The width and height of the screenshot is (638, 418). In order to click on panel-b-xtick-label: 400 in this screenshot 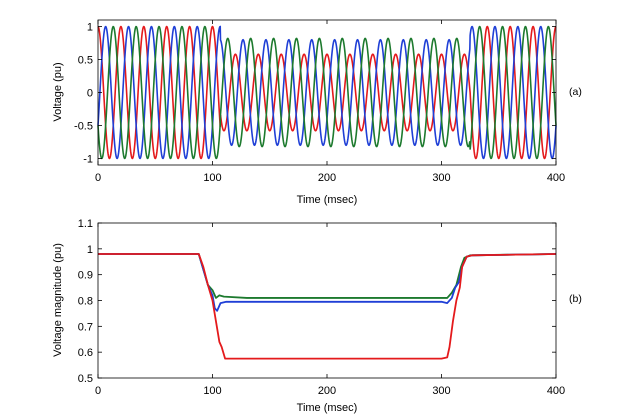, I will do `click(556, 391)`.